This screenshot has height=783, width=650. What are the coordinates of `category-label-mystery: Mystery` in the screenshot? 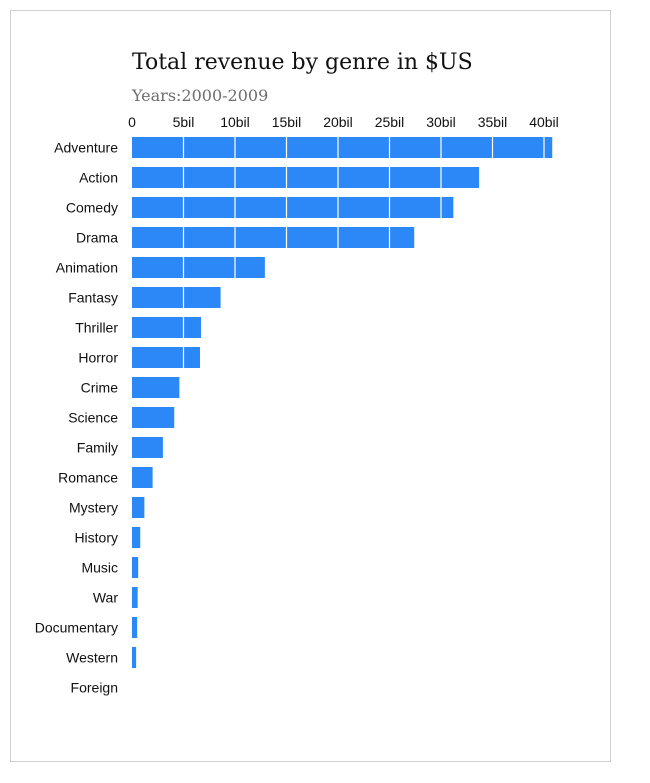 It's located at (93, 508).